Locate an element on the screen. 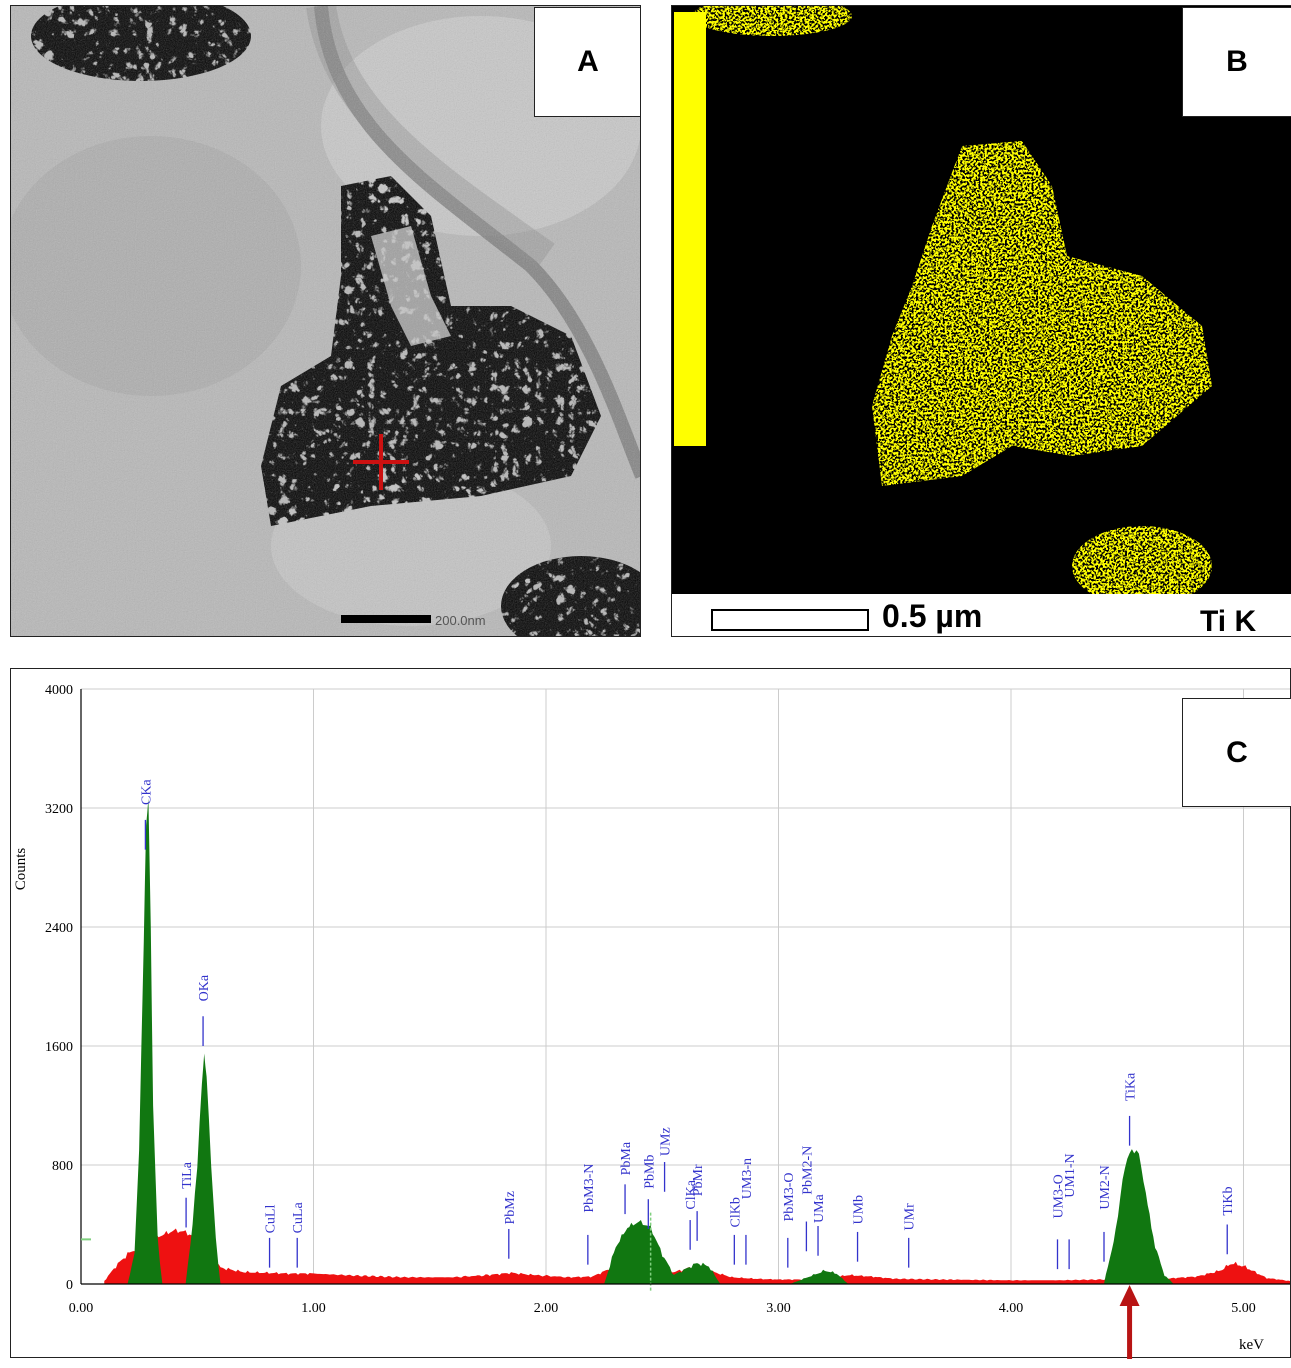 The width and height of the screenshot is (1291, 1368). peak-label: PbM3-O is located at coordinates (789, 1197).